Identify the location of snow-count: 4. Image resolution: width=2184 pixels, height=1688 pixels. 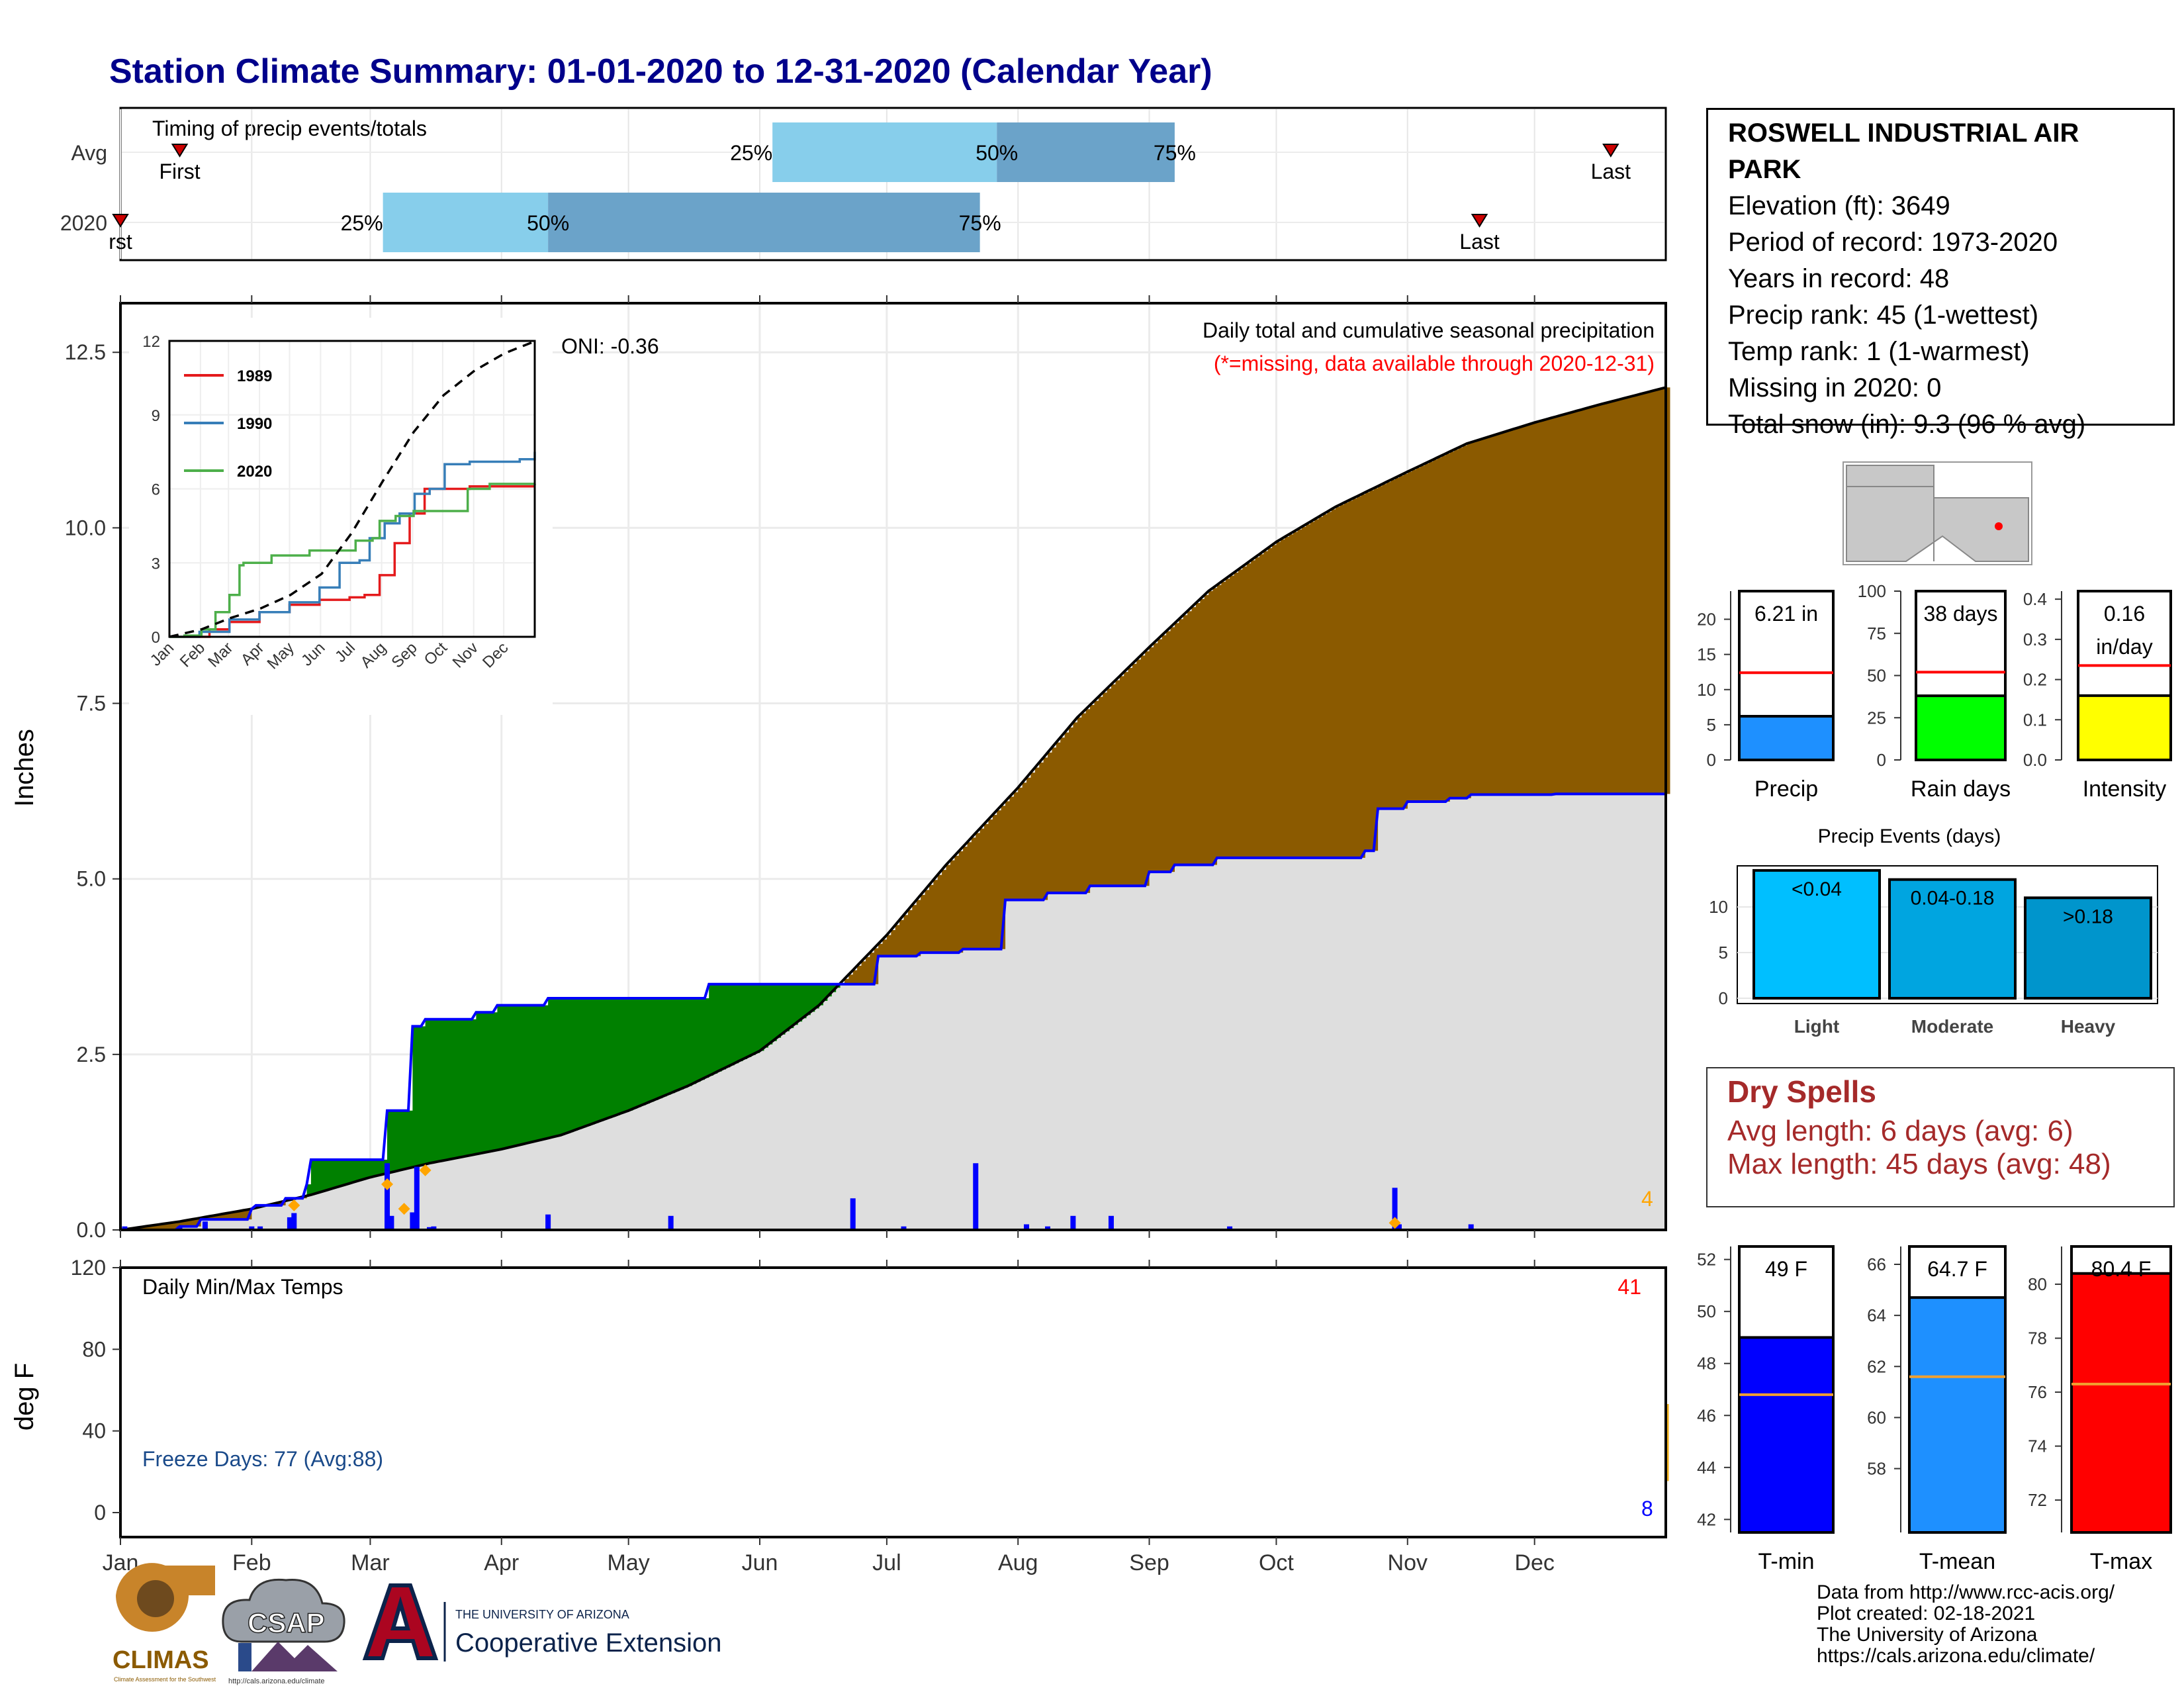
(1647, 1199).